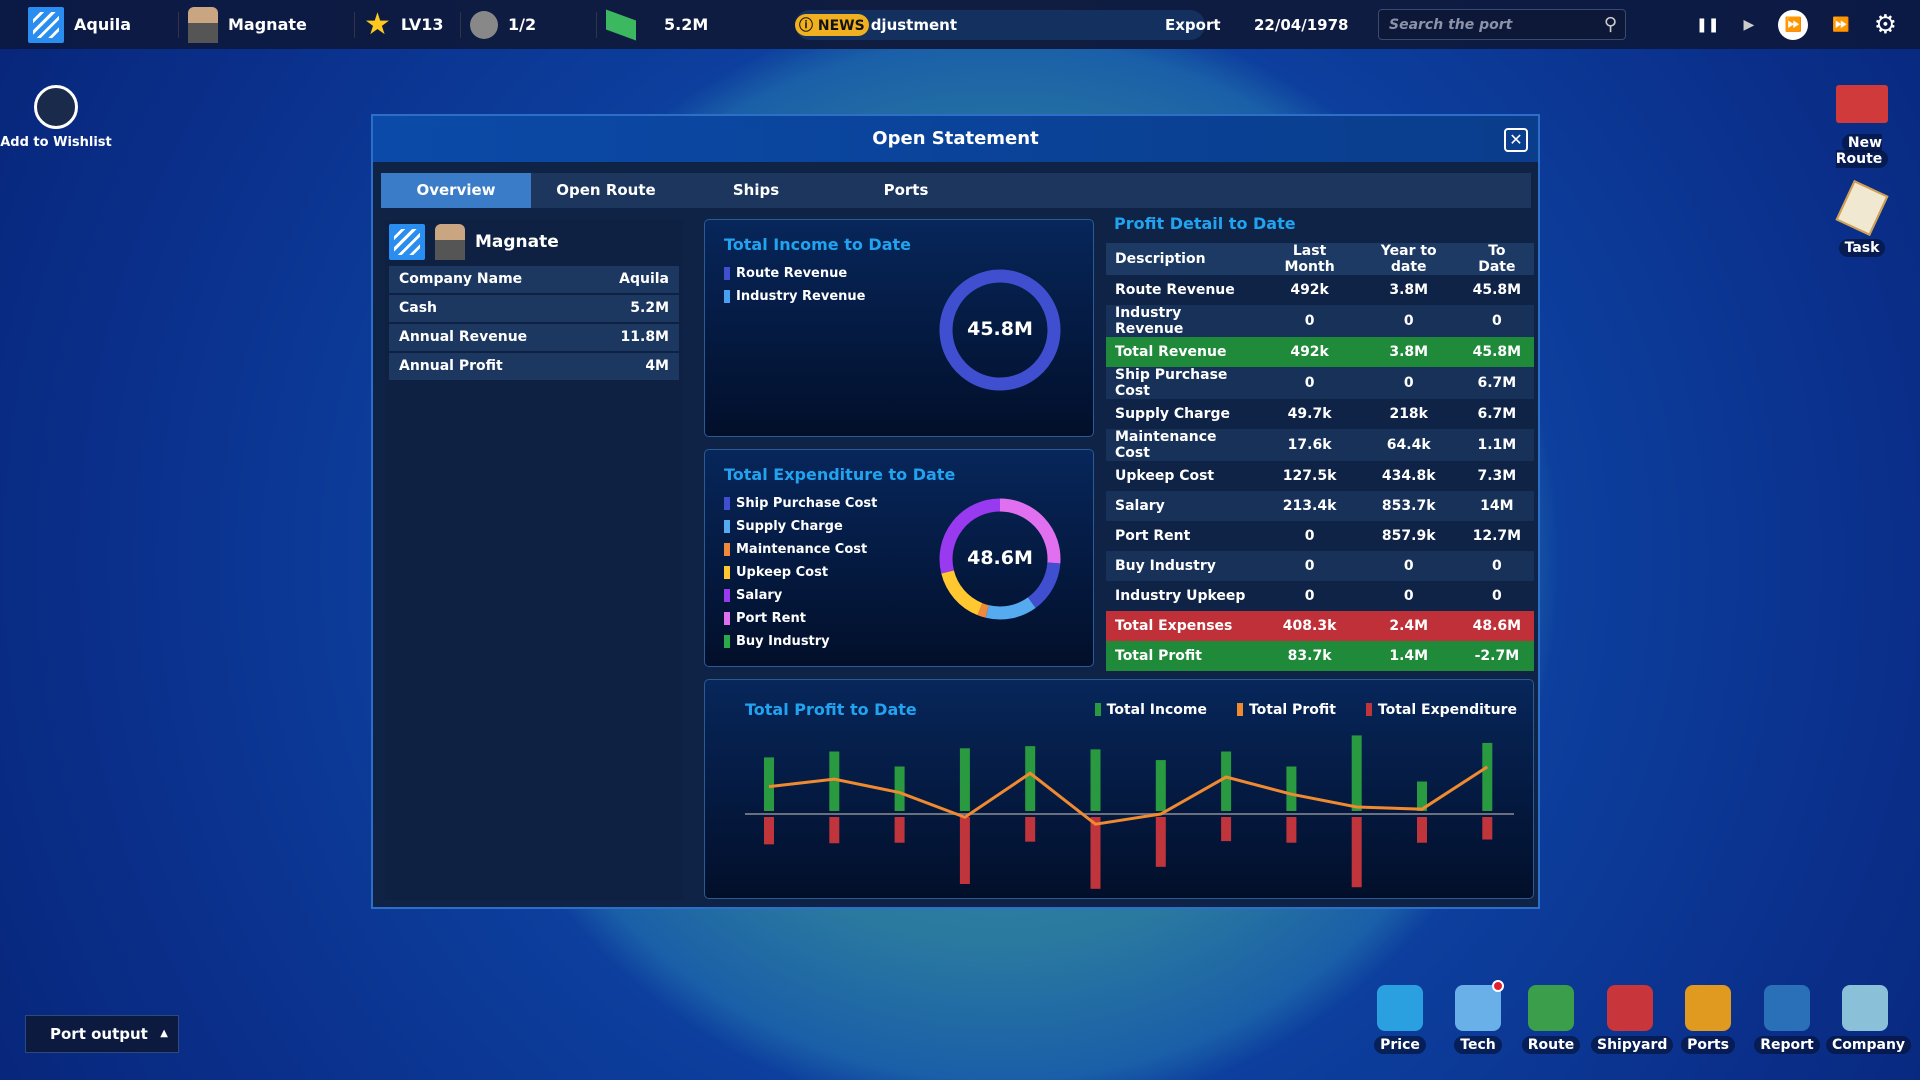 The image size is (1920, 1080). What do you see at coordinates (1000, 25) in the screenshot?
I see `news-ticker: ⓘ NEWS djustment` at bounding box center [1000, 25].